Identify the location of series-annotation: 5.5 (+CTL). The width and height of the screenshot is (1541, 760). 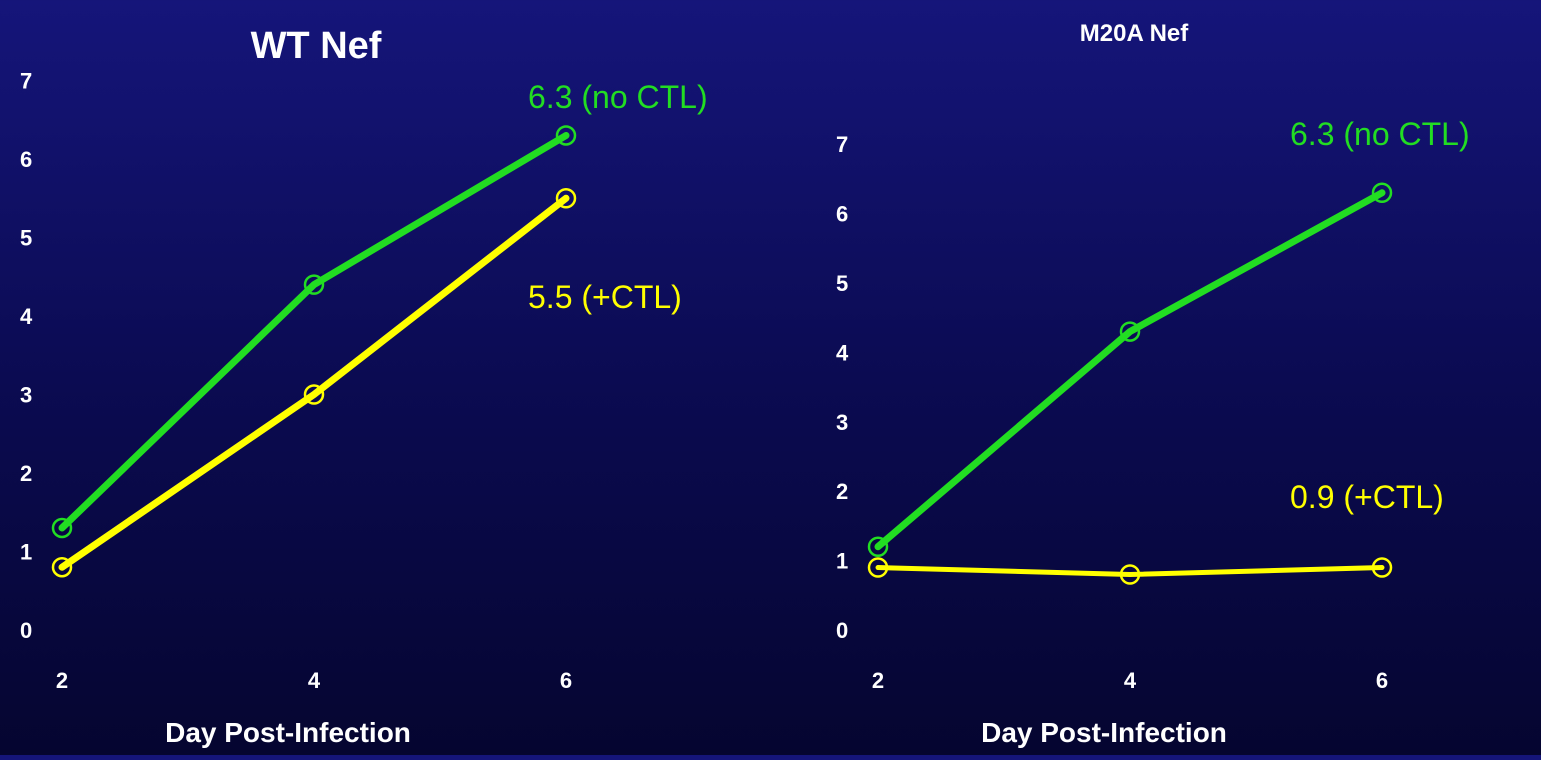
(605, 297).